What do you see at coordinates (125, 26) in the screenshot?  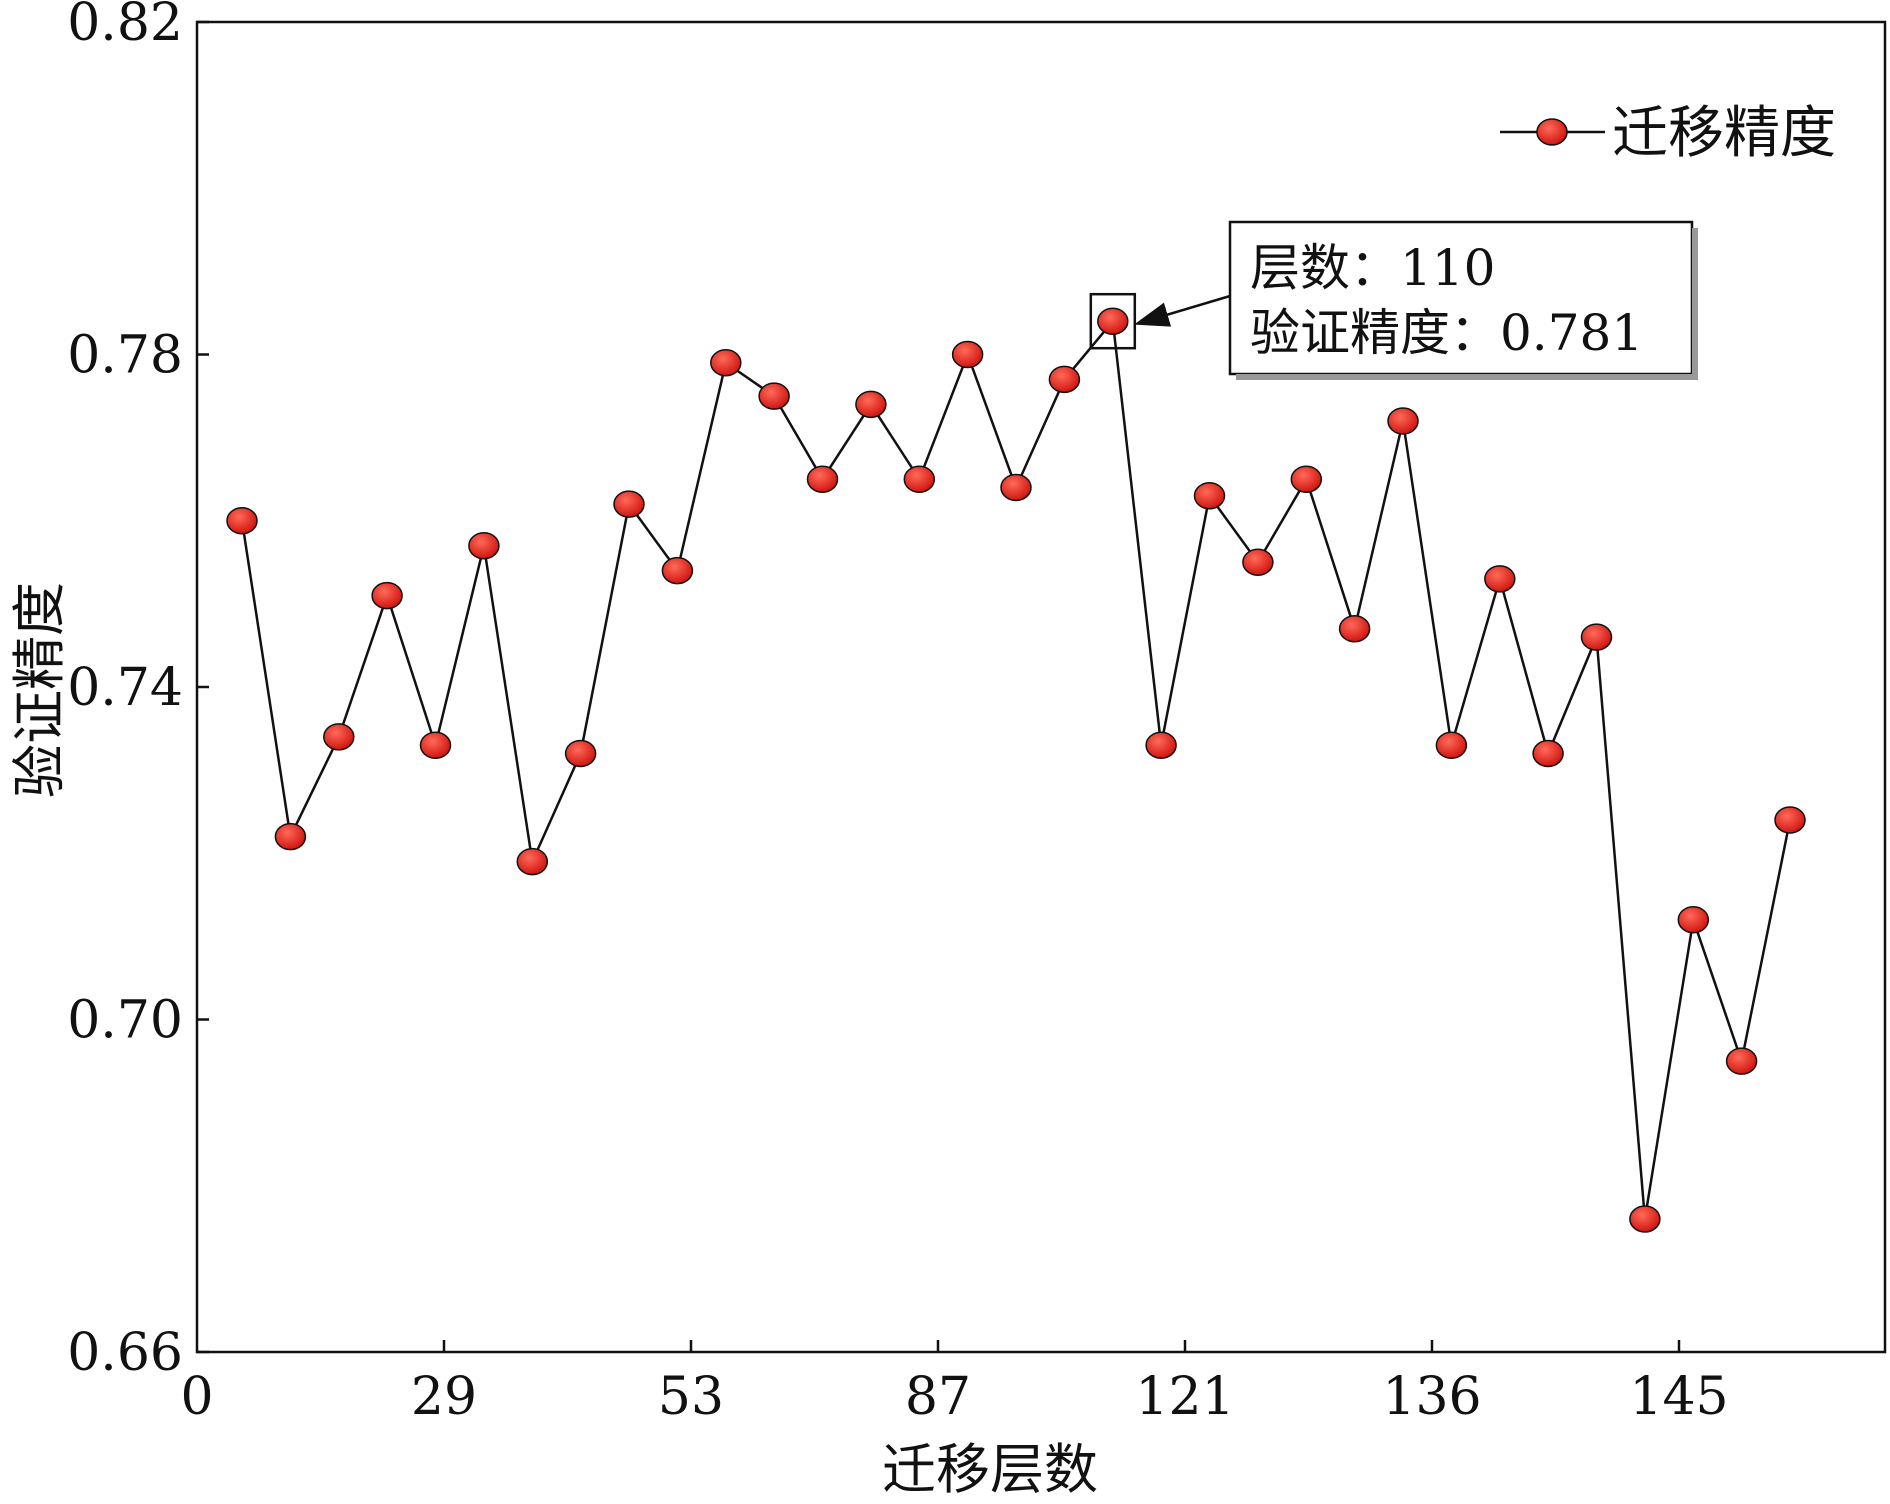 I see `y-tick-label: 0.82` at bounding box center [125, 26].